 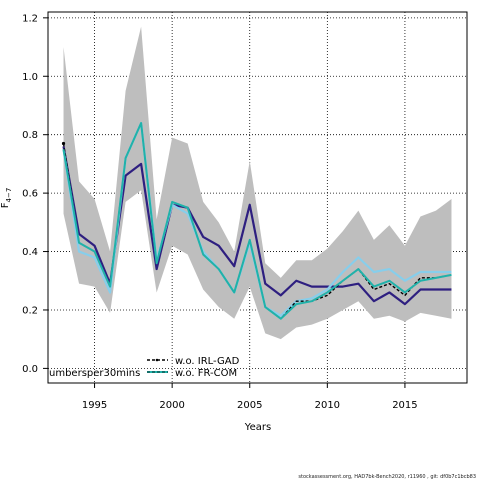 What do you see at coordinates (250, 397) in the screenshot?
I see `x-axis: 1995 2000 2005 2010 2015` at bounding box center [250, 397].